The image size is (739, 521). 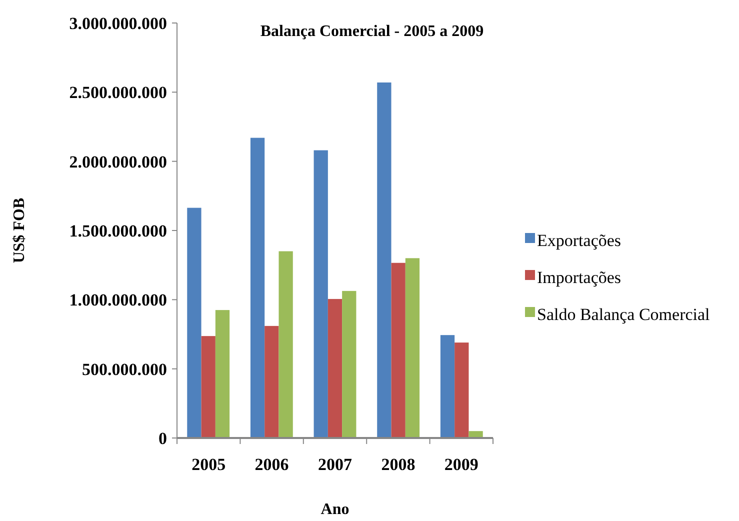 What do you see at coordinates (398, 464) in the screenshot?
I see `x-tick-label: 2008` at bounding box center [398, 464].